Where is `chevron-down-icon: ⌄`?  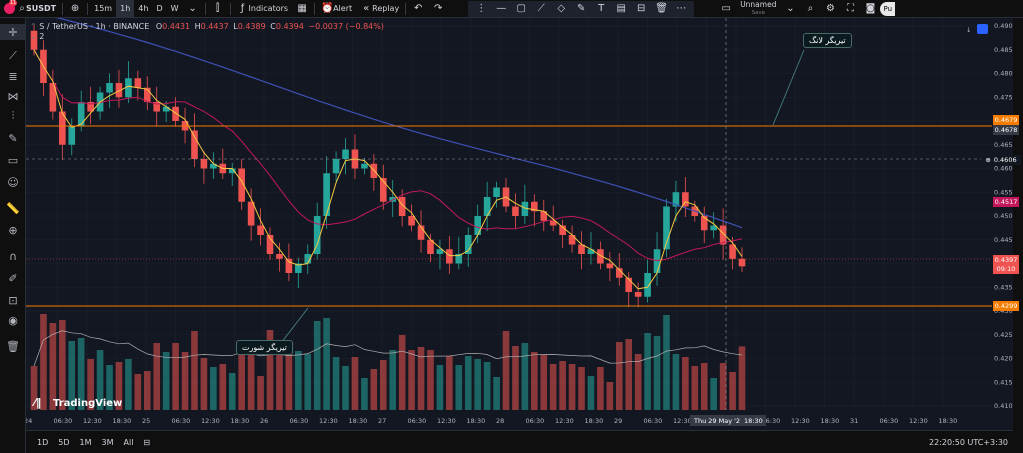
chevron-down-icon: ⌄ is located at coordinates (192, 8).